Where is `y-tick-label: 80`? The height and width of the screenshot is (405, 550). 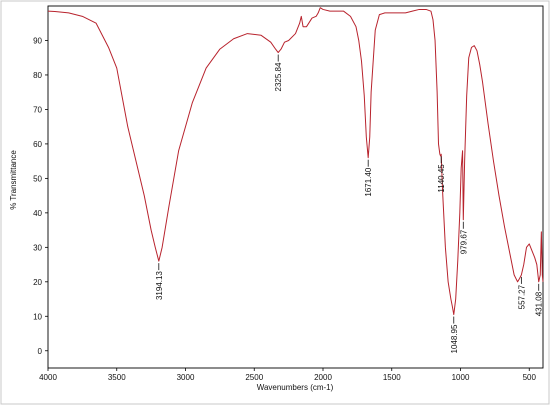
y-tick-label: 80 is located at coordinates (37, 75).